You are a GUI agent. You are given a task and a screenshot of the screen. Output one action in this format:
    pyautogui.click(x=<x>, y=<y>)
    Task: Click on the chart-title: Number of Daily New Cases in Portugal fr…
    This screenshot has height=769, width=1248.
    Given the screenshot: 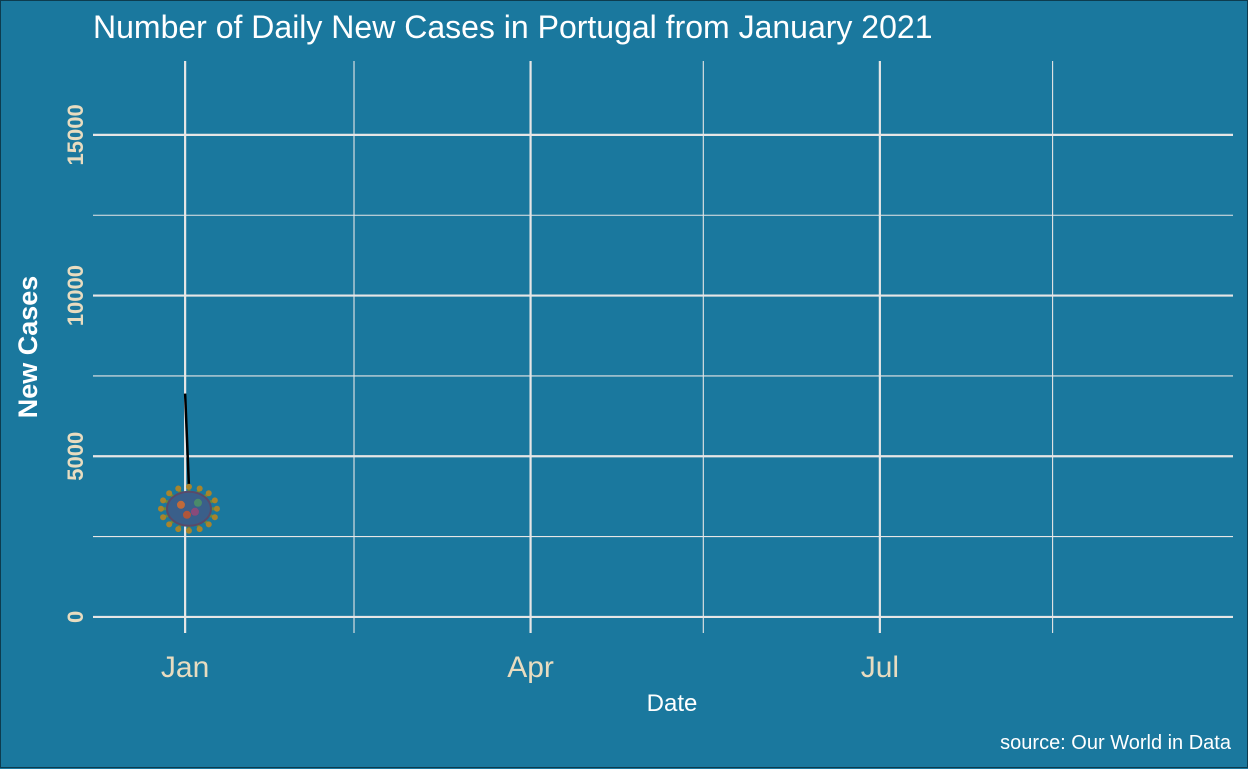 What is the action you would take?
    pyautogui.click(x=513, y=27)
    